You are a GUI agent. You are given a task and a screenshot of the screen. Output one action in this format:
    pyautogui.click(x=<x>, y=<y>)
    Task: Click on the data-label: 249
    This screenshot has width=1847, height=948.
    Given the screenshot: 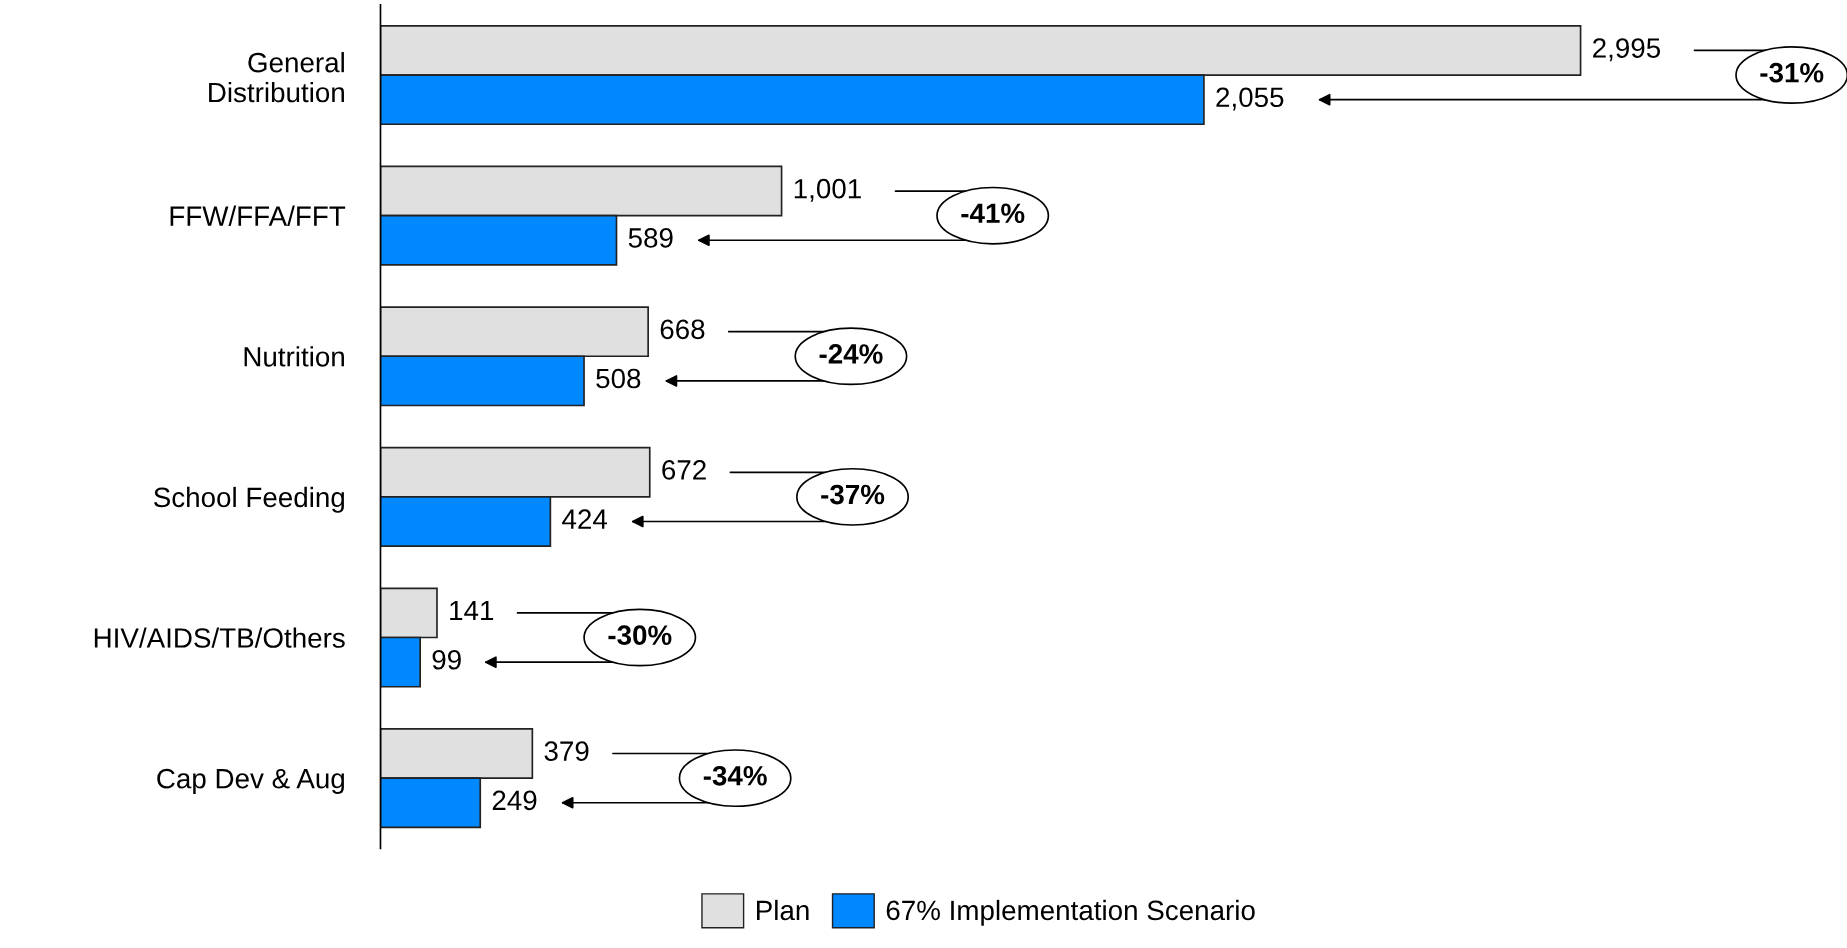 What is the action you would take?
    pyautogui.click(x=514, y=800)
    